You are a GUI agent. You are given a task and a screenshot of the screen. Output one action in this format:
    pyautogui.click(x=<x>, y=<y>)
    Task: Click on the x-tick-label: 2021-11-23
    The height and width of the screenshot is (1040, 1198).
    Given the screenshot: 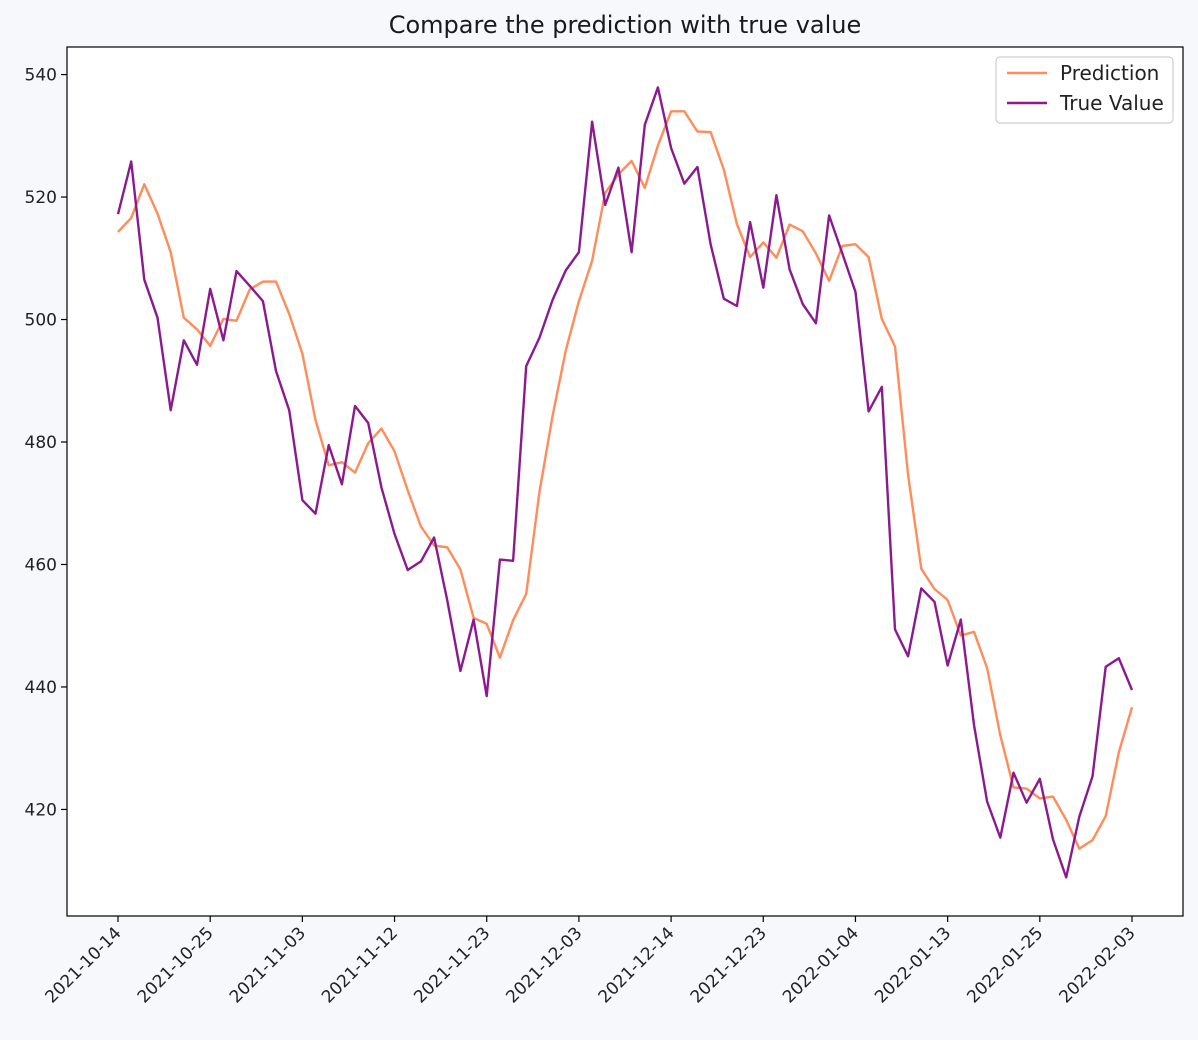 What is the action you would take?
    pyautogui.click(x=452, y=965)
    